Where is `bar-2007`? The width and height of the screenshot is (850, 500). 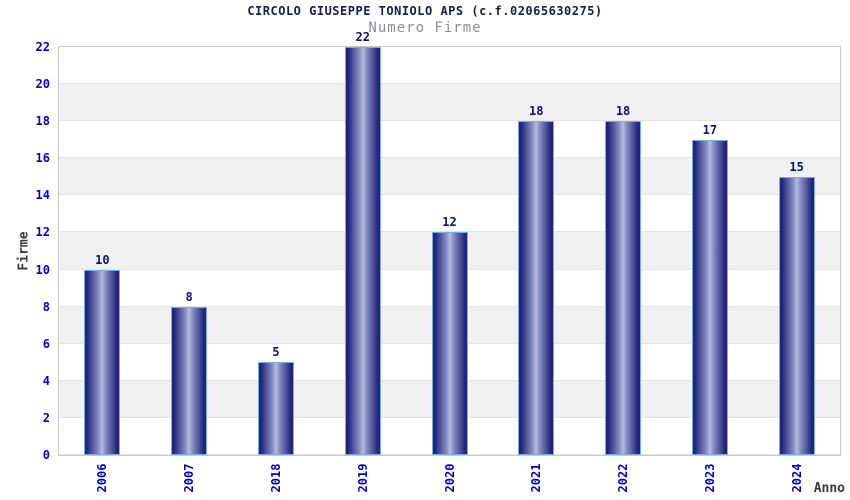
bar-2007 is located at coordinates (189, 381).